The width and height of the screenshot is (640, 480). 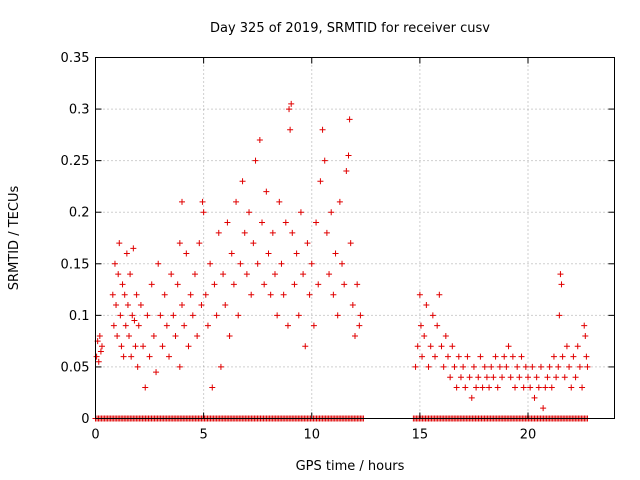 I want to click on y-tick-label: 0.35, so click(x=75, y=58).